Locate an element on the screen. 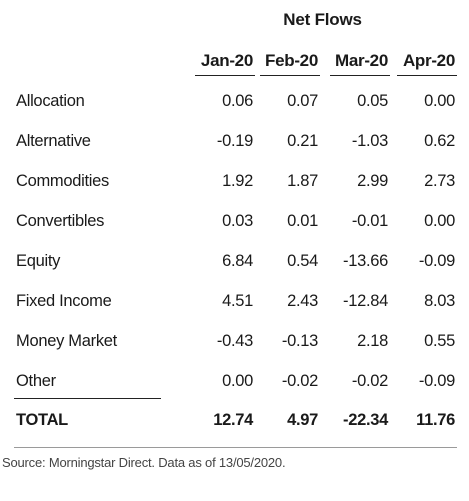 The image size is (469, 501). table-cell: 6.84 is located at coordinates (237, 261).